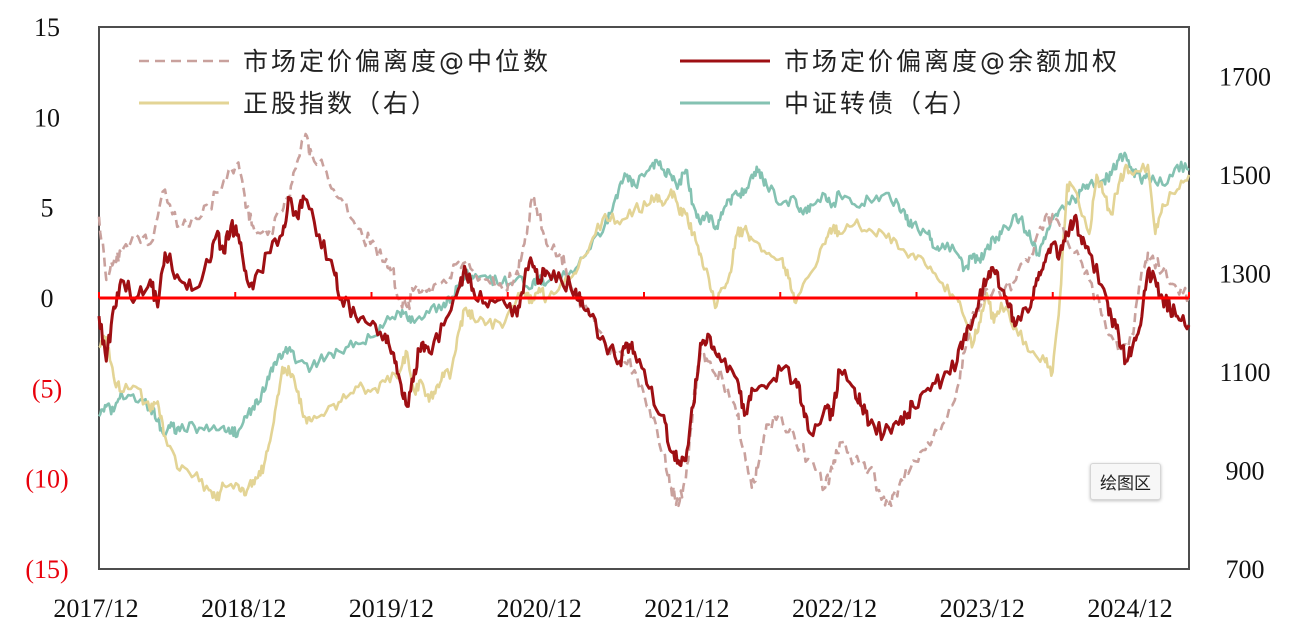 The image size is (1302, 633). I want to click on legend-label-3: 中证转债（右）, so click(882, 103).